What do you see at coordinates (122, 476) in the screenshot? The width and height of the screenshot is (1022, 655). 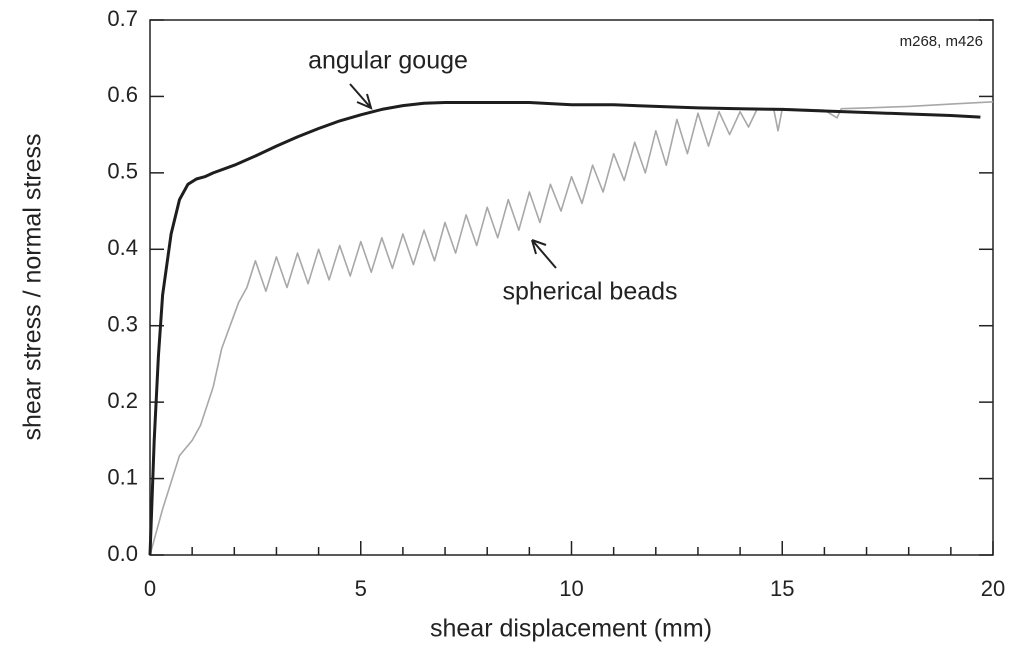 I see `y-tick-label: 0.1` at bounding box center [122, 476].